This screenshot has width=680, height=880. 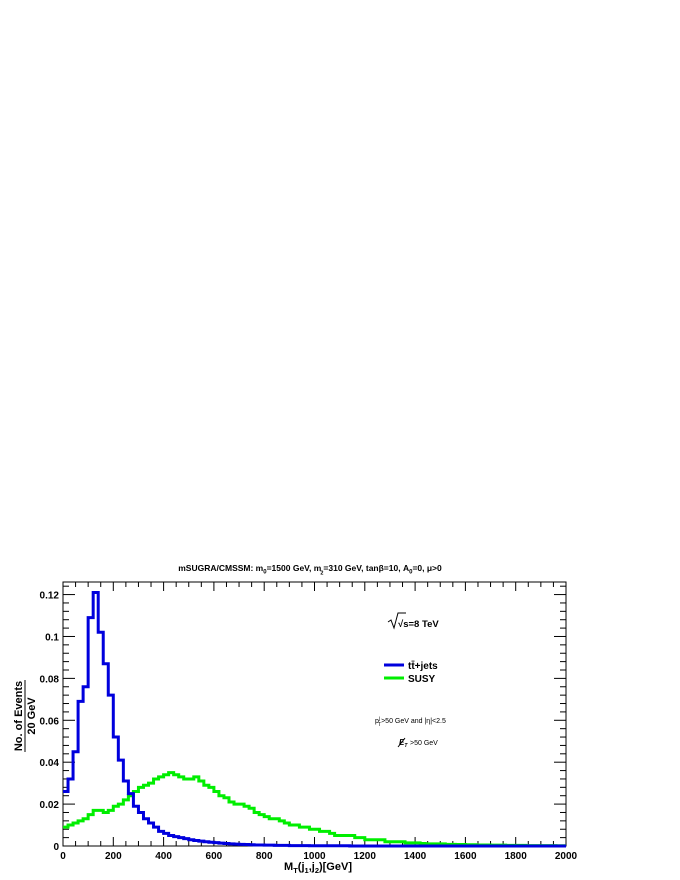 I want to click on x-tick-label: 1200, so click(x=365, y=856).